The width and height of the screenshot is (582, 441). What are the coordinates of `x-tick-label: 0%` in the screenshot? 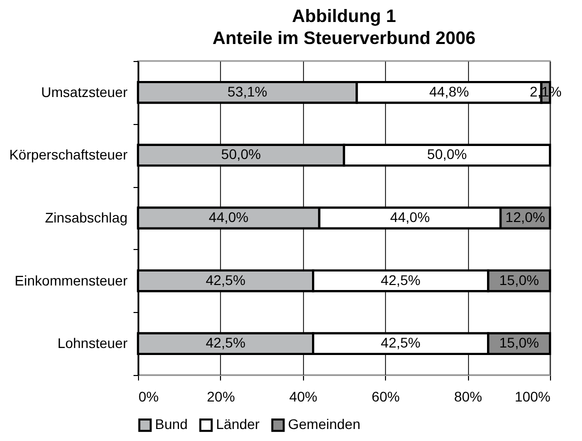 It's located at (148, 396).